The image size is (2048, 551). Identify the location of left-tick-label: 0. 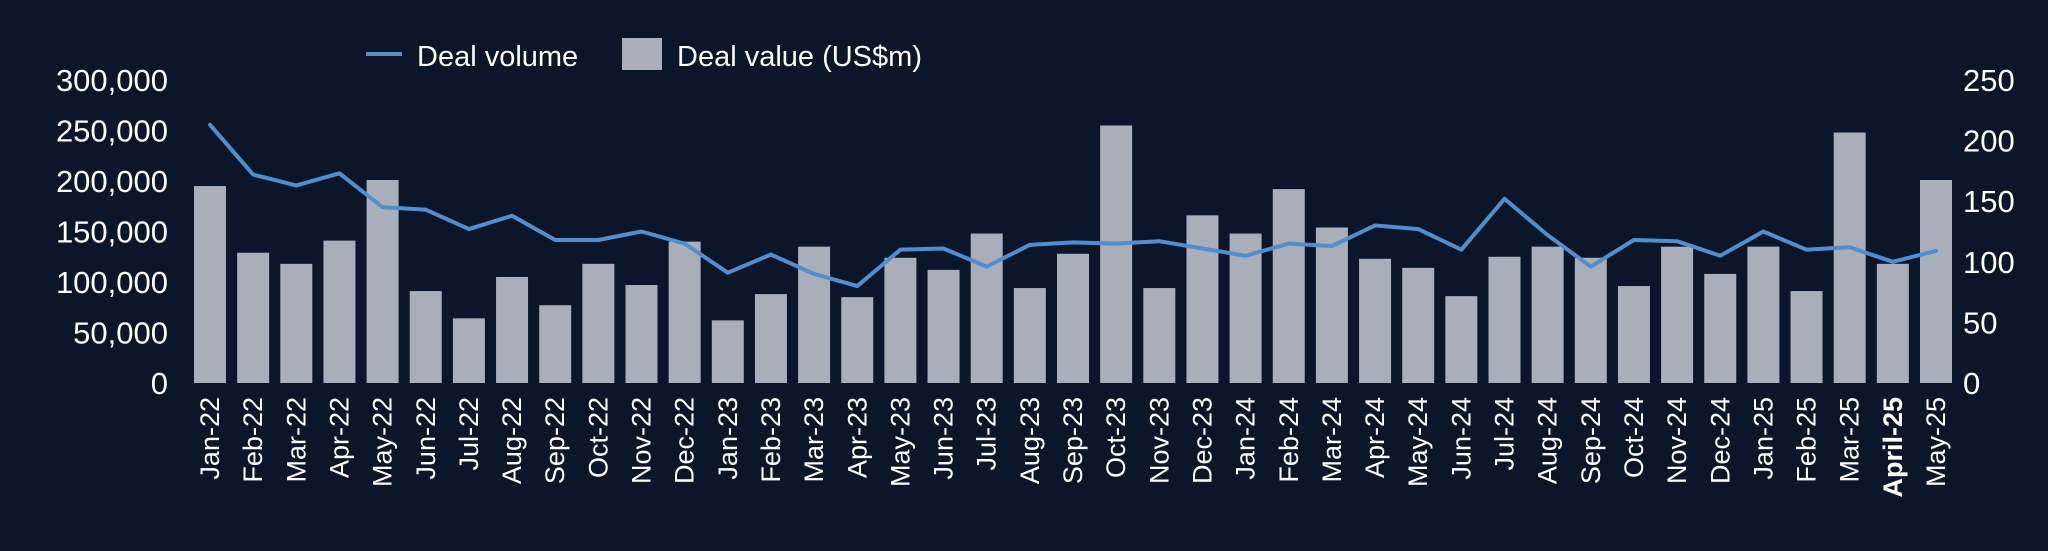
(159, 383).